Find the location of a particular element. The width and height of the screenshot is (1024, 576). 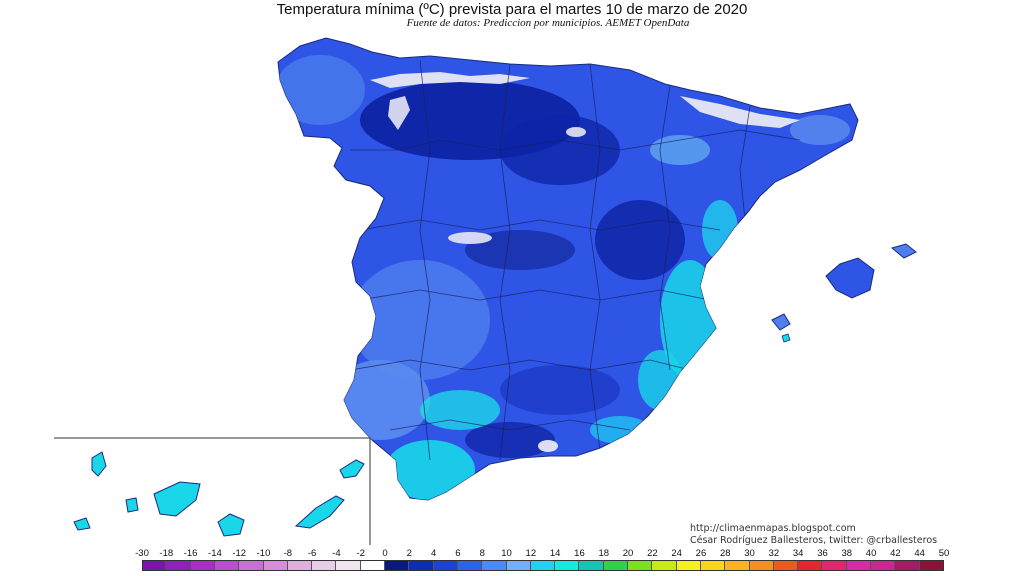

legend-label: -6 is located at coordinates (312, 553).